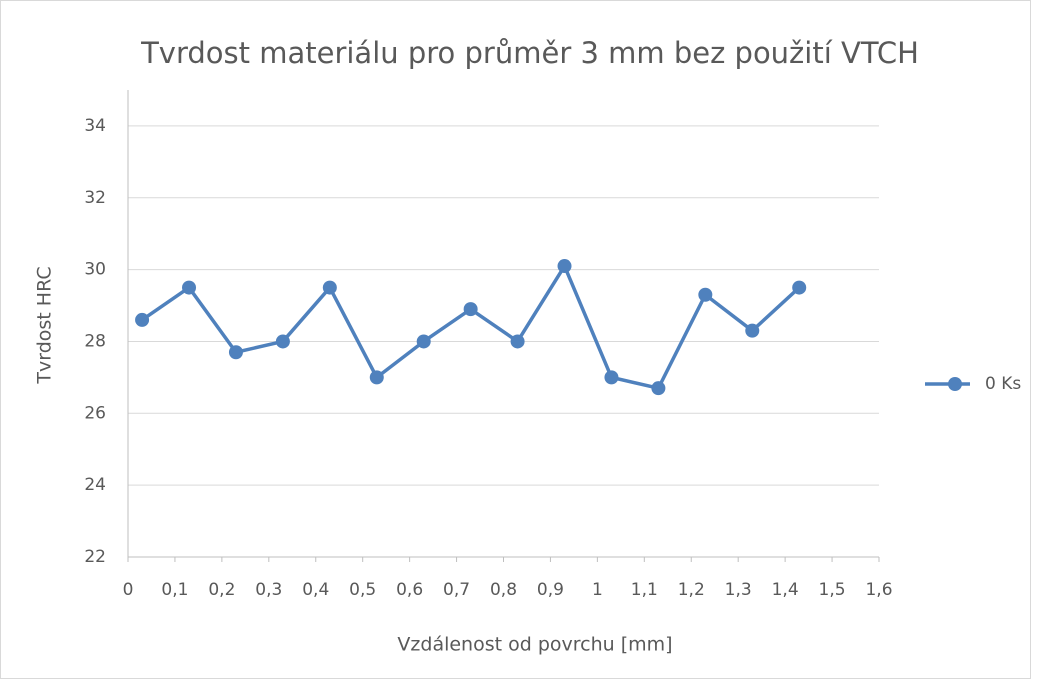 The width and height of the screenshot is (1037, 683). What do you see at coordinates (45, 325) in the screenshot?
I see `y-axis-label: Tvrdost HRC` at bounding box center [45, 325].